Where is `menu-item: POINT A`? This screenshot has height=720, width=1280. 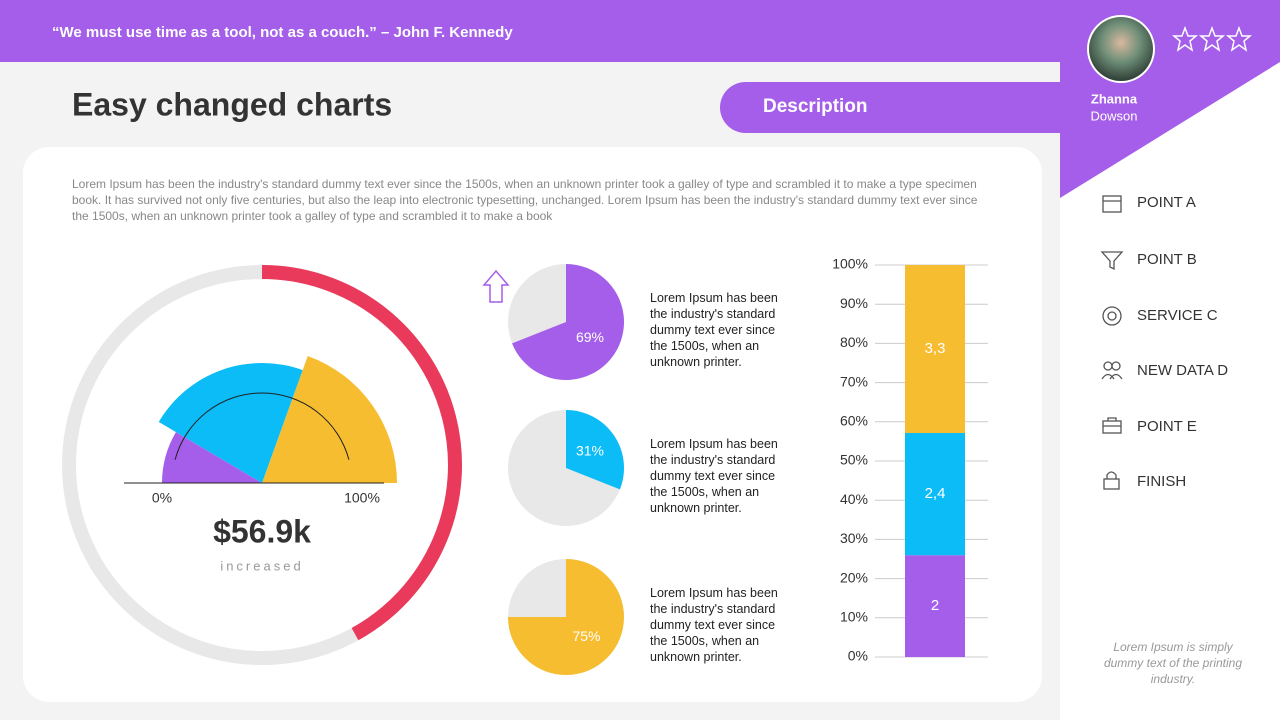
menu-item: POINT A is located at coordinates (1166, 202).